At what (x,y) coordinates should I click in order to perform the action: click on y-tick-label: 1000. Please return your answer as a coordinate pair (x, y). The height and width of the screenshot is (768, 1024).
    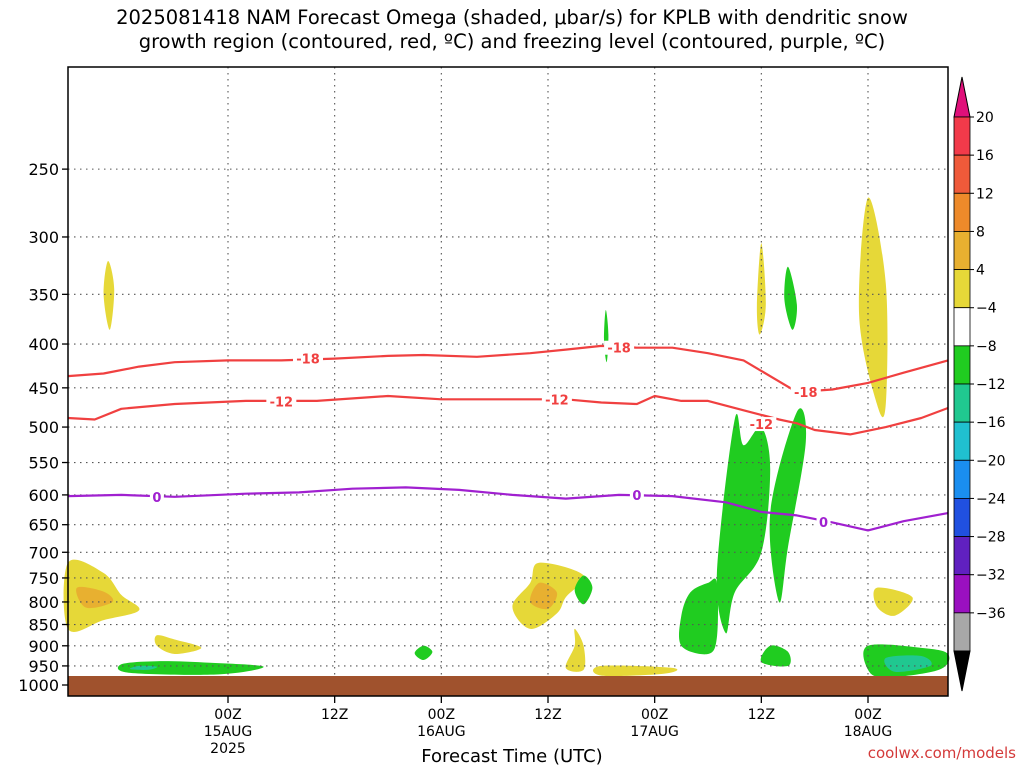
    Looking at the image, I should click on (38, 685).